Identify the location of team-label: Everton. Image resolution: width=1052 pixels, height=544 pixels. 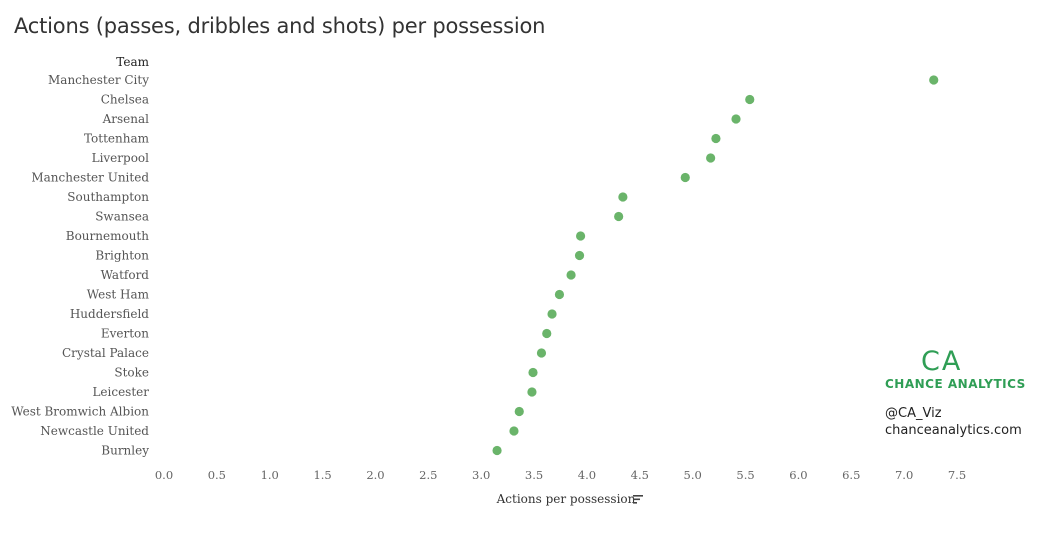
(125, 334).